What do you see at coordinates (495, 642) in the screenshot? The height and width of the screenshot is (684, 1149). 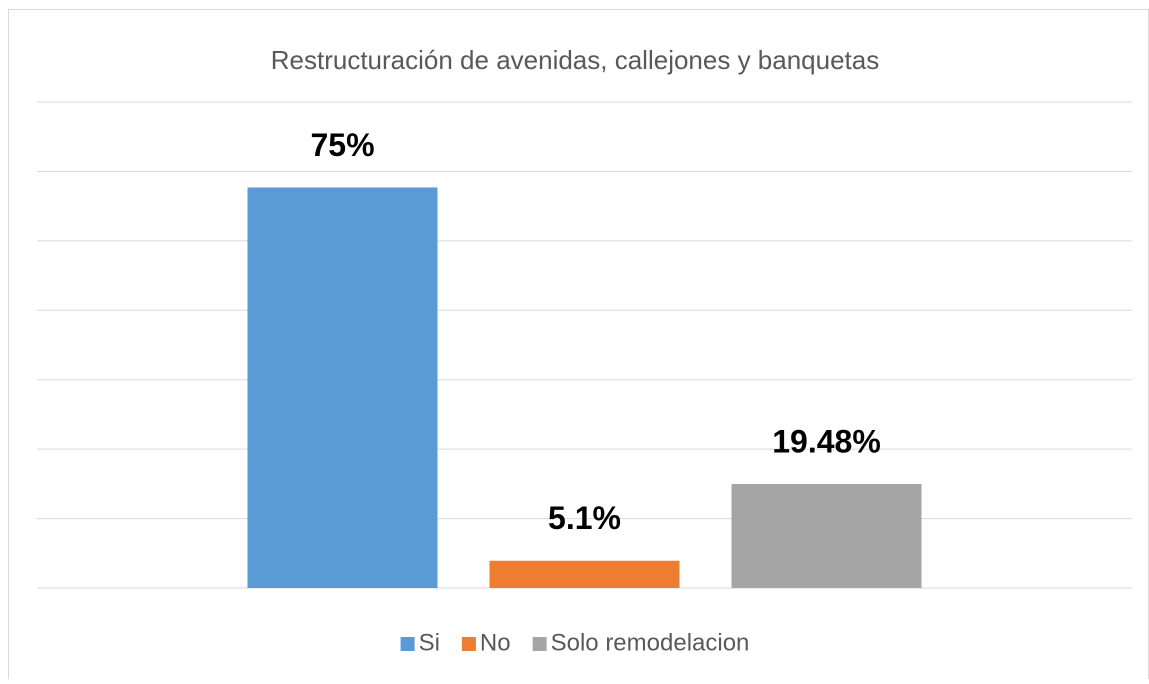 I see `legend-label: No` at bounding box center [495, 642].